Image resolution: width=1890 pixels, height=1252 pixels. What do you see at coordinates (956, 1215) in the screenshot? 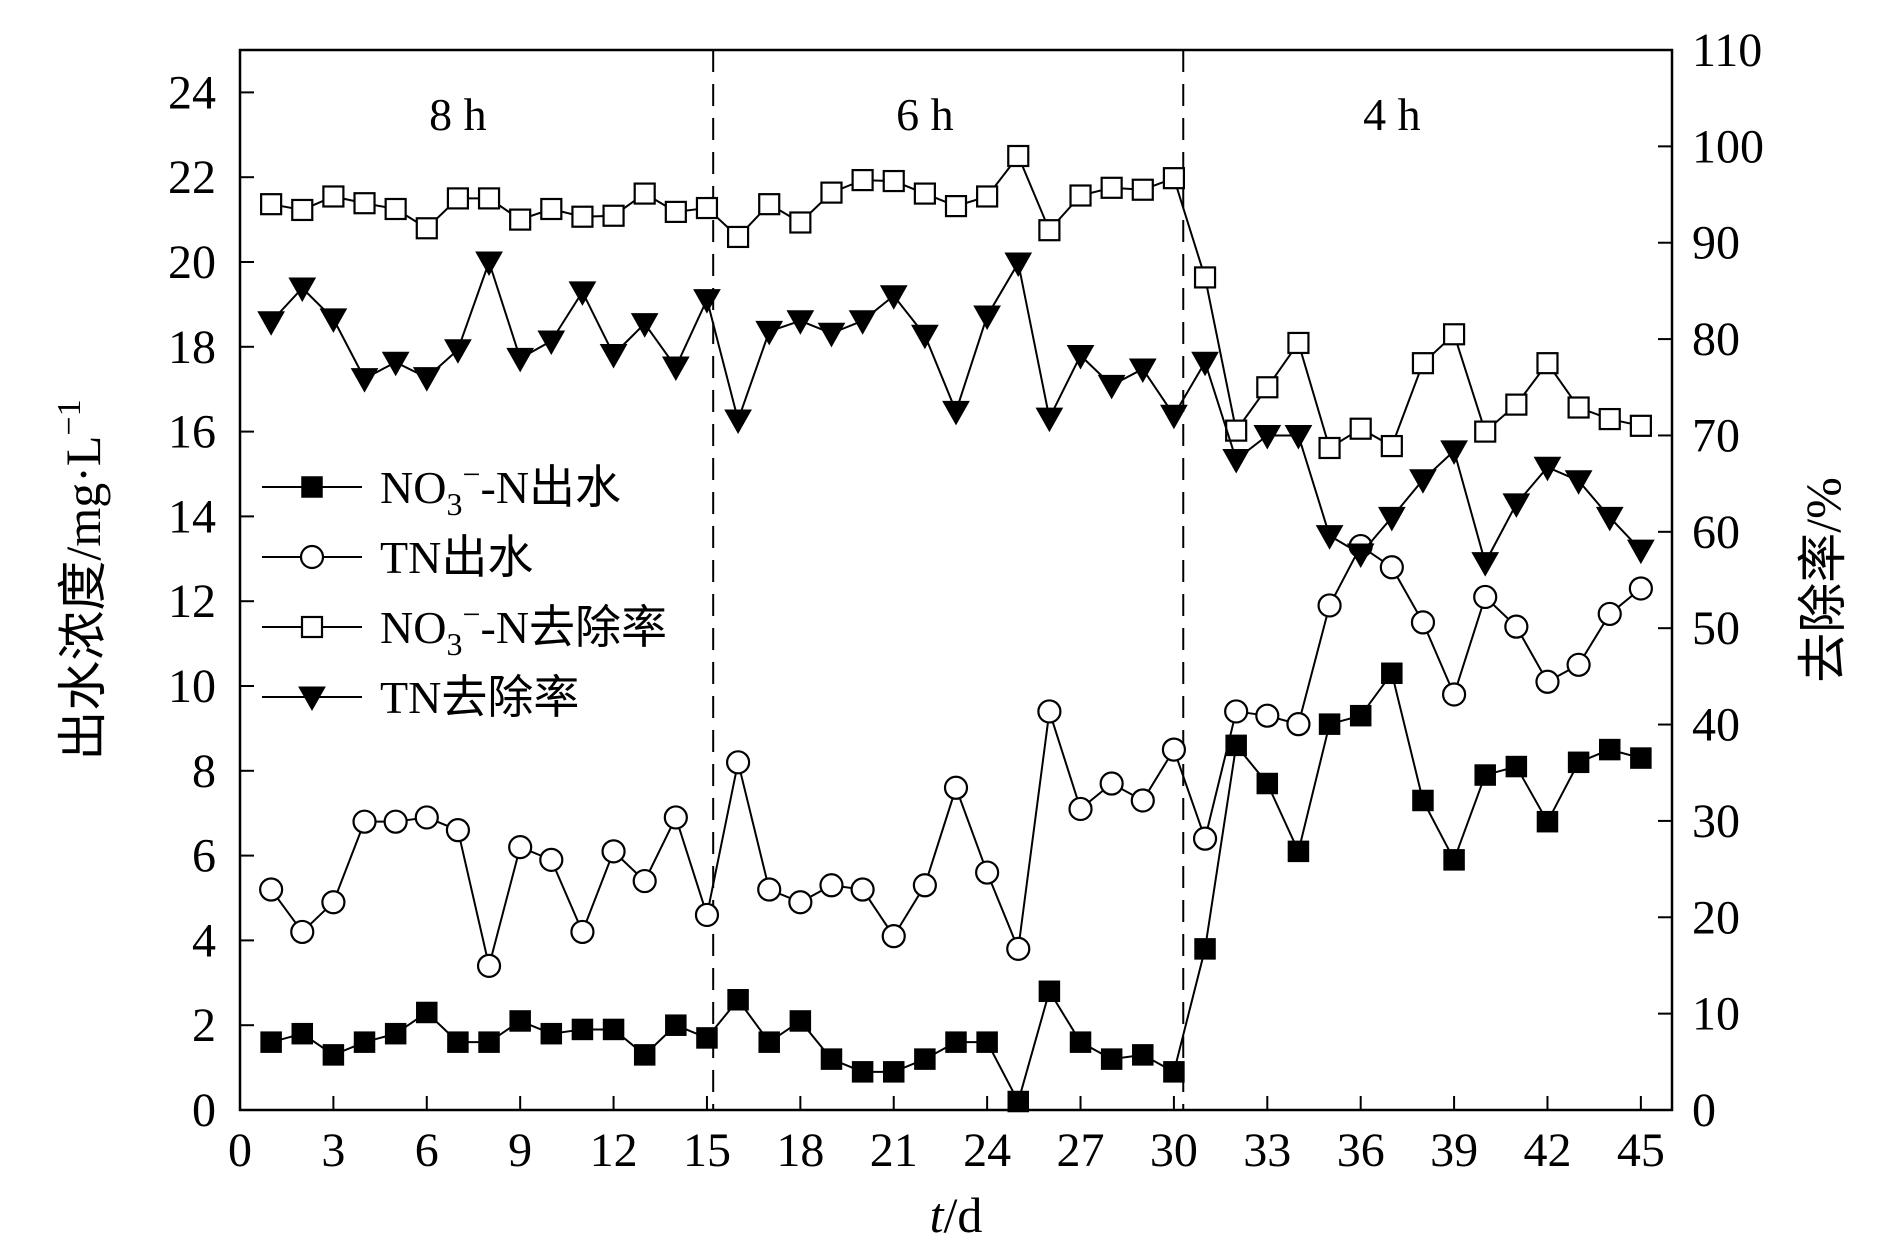
I see `x-axis-title: t/d` at bounding box center [956, 1215].